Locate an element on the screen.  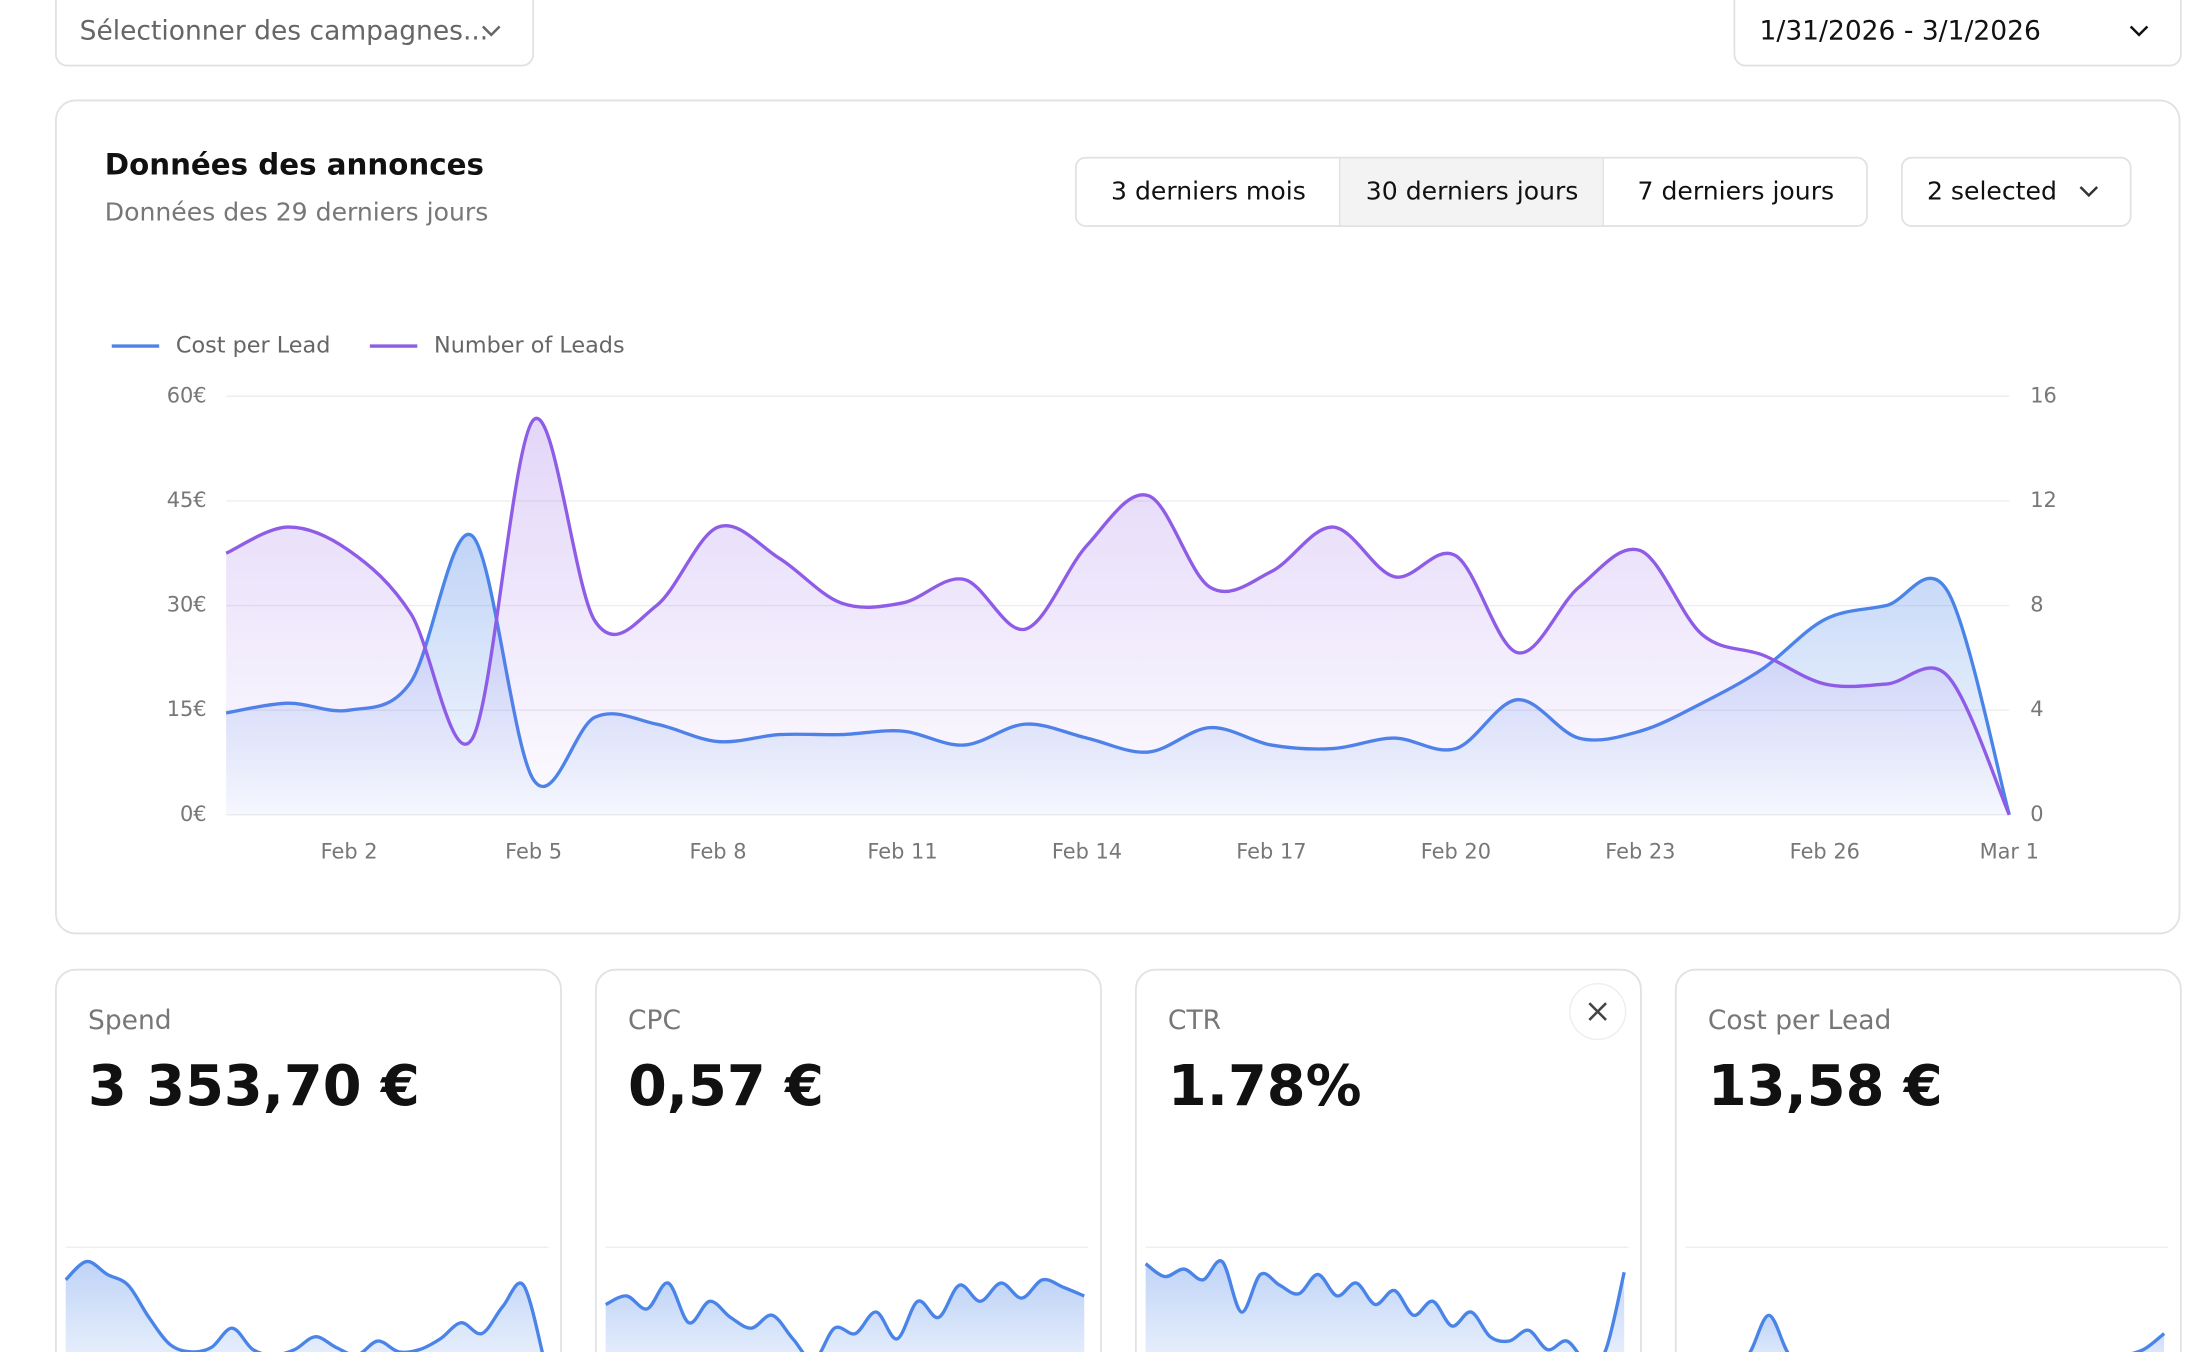
y-tick-label: 60€ is located at coordinates (187, 395).